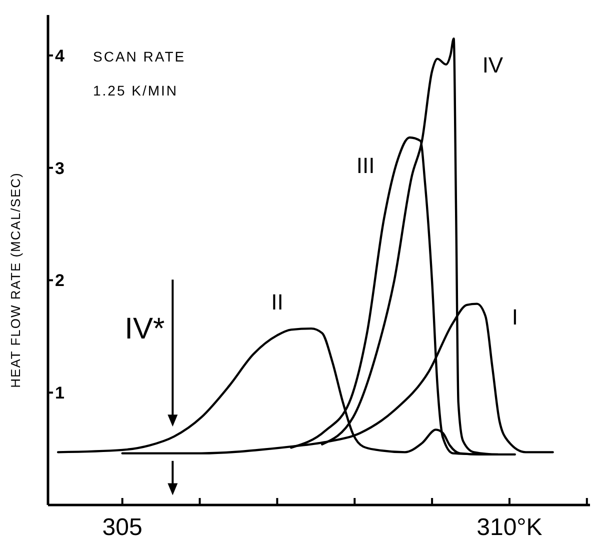 This screenshot has width=603, height=547. I want to click on series-label: III, so click(365, 165).